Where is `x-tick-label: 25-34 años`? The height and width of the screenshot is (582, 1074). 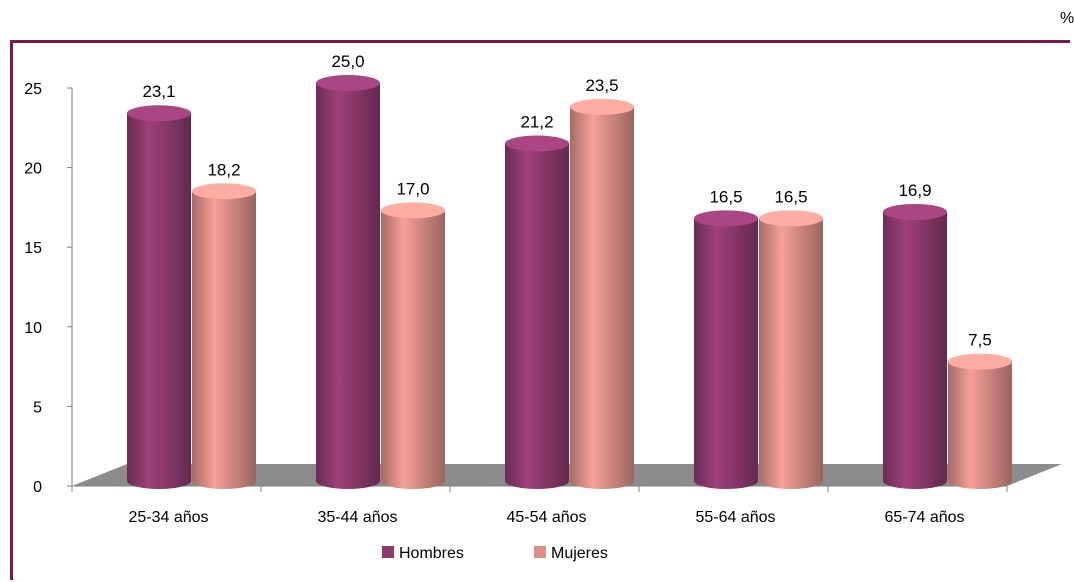
x-tick-label: 25-34 años is located at coordinates (168, 517).